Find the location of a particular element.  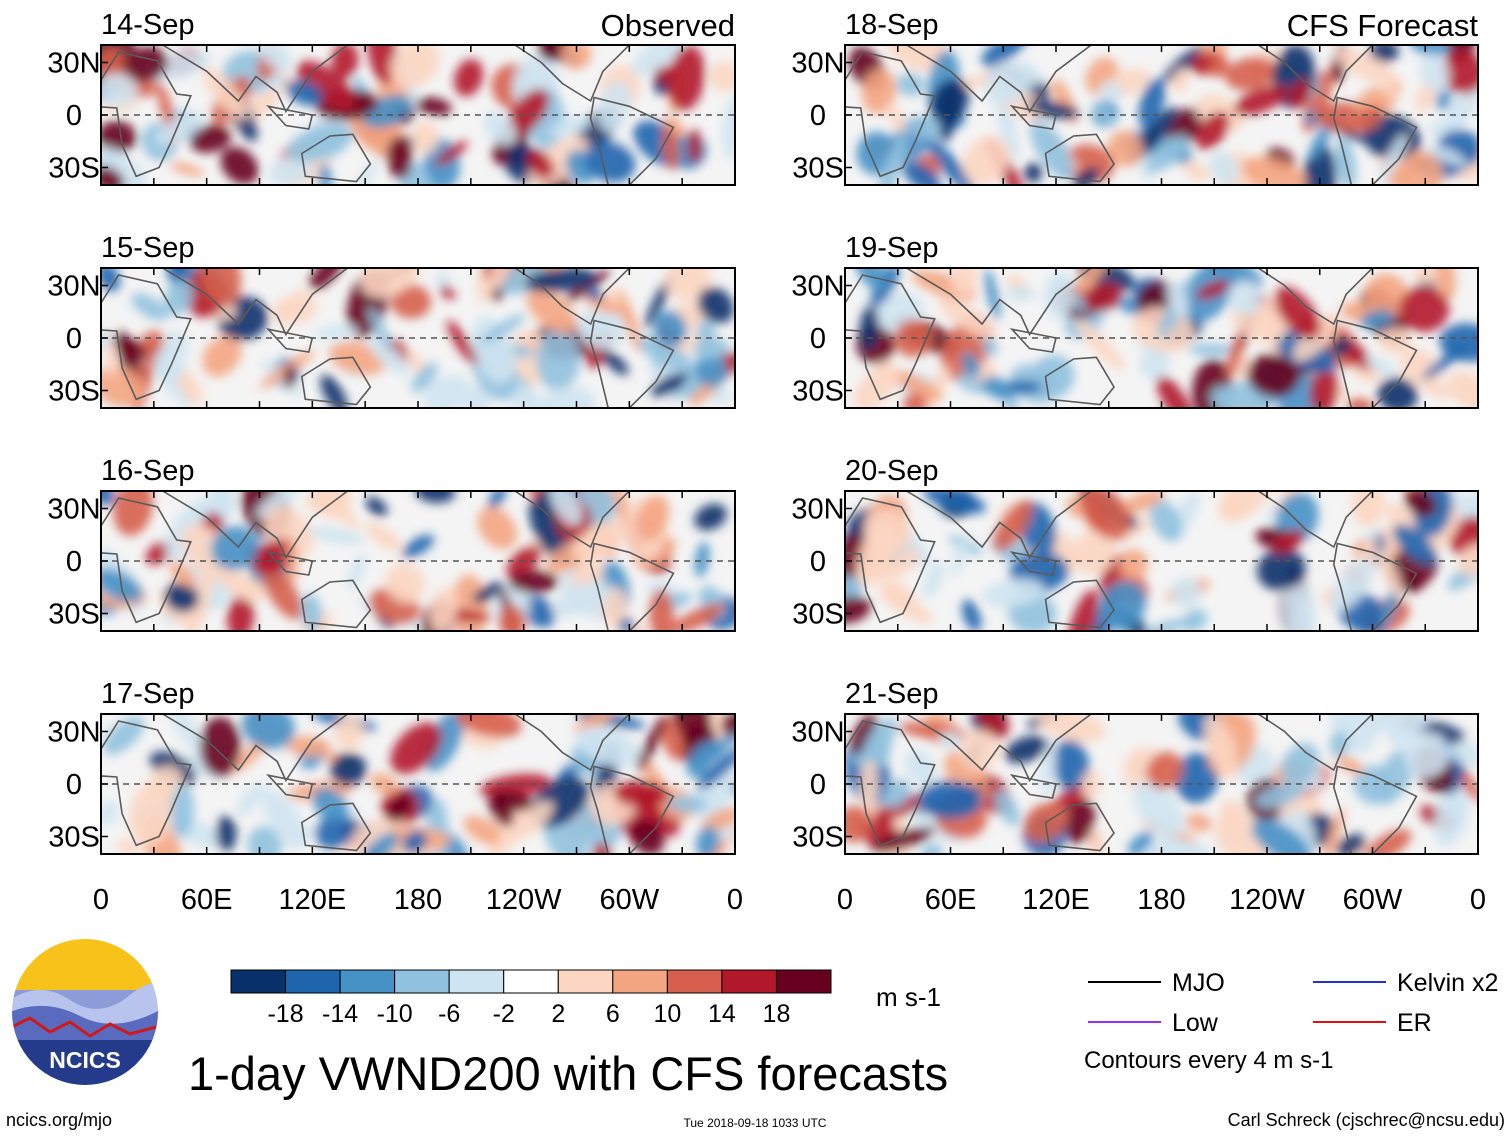

x-tick-label: 180 is located at coordinates (1161, 900).